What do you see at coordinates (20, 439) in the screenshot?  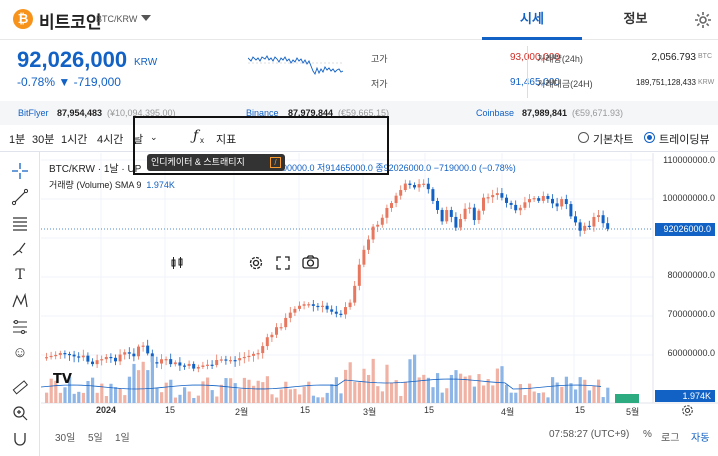 I see `magnet-icon` at bounding box center [20, 439].